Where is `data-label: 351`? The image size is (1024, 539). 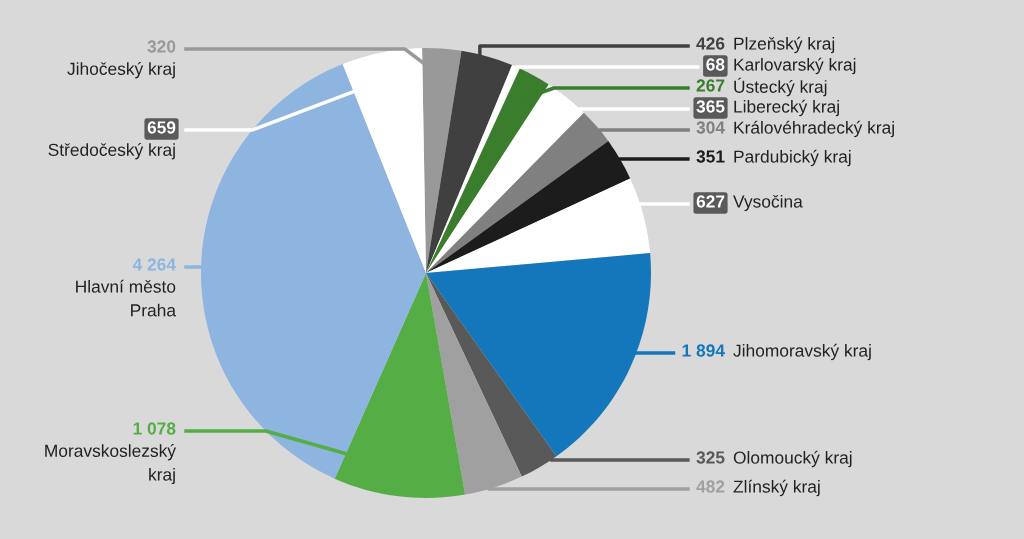
data-label: 351 is located at coordinates (710, 156).